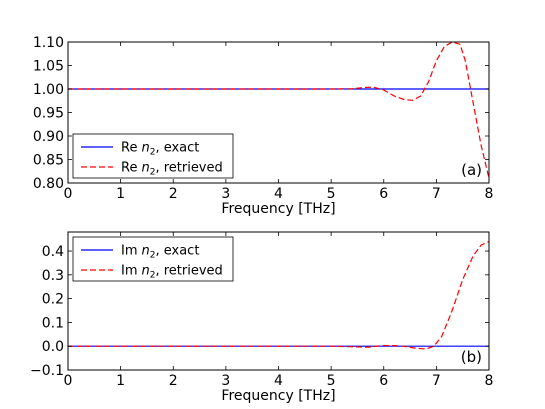  Describe the element at coordinates (53, 300) in the screenshot. I see `y-tick-label: 0.2` at that location.